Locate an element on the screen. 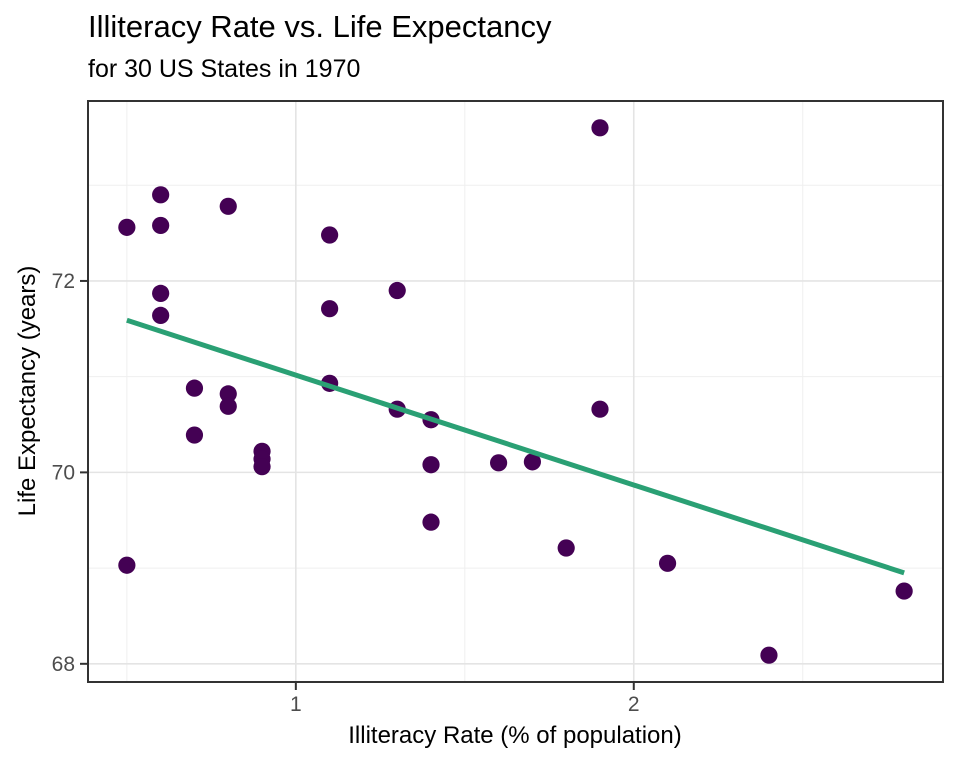  y-tick-label: 72 is located at coordinates (63, 281).